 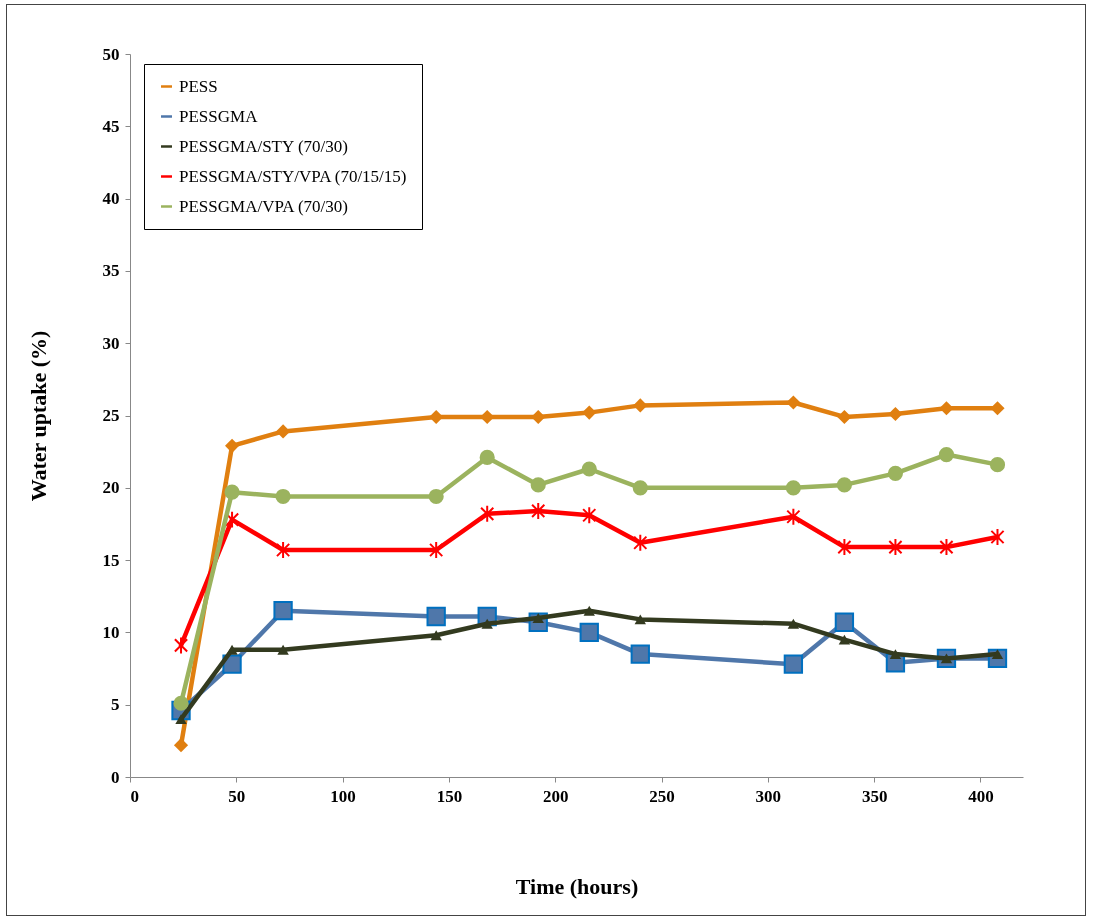 What do you see at coordinates (111, 271) in the screenshot?
I see `y-tick-label: 35` at bounding box center [111, 271].